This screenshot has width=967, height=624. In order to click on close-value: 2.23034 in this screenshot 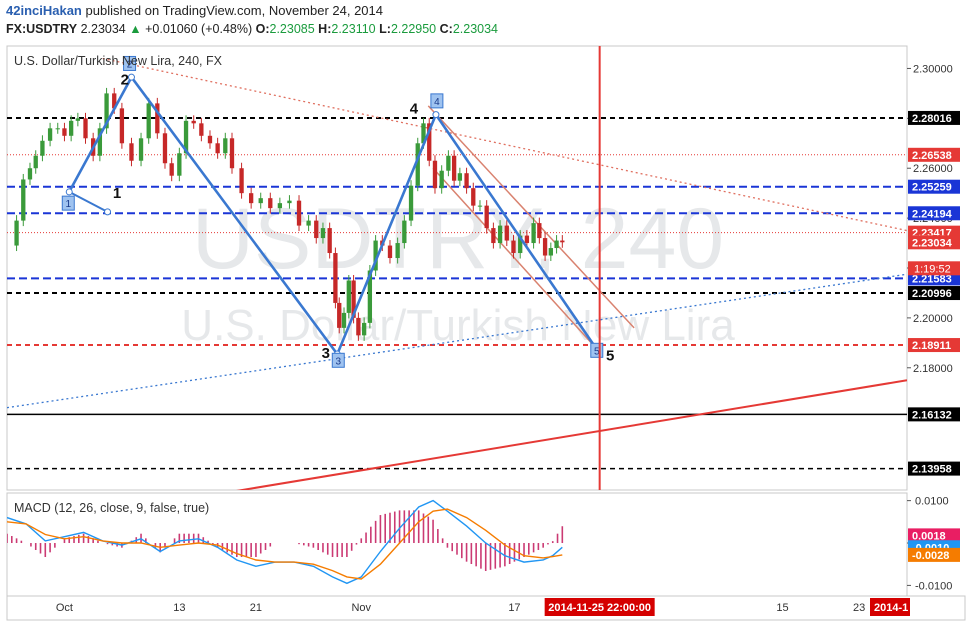, I will do `click(475, 29)`.